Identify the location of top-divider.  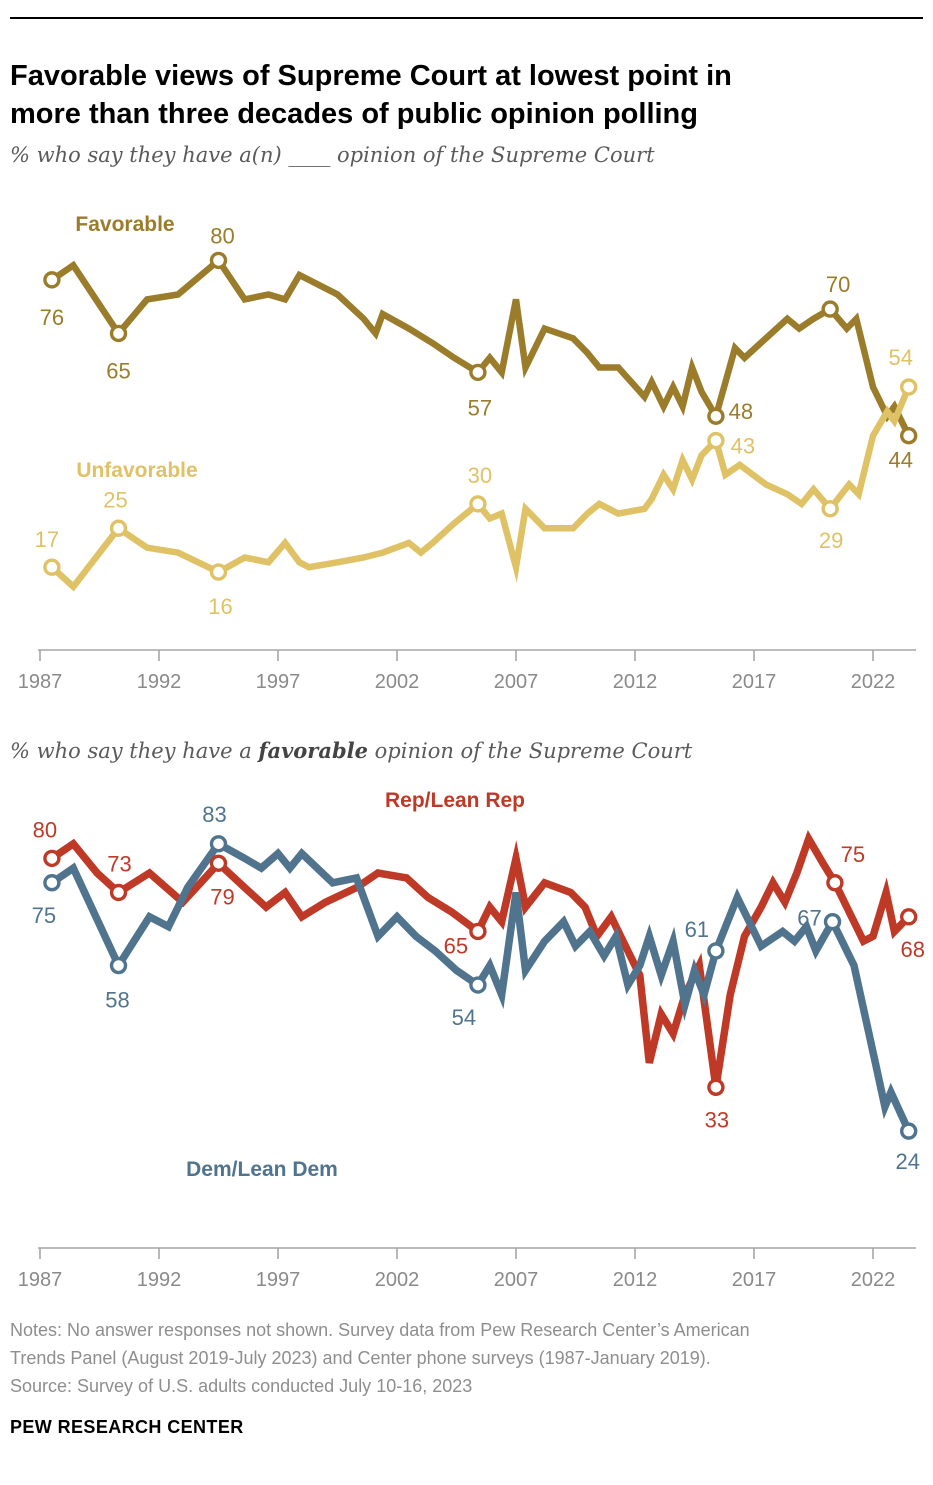
(466, 18).